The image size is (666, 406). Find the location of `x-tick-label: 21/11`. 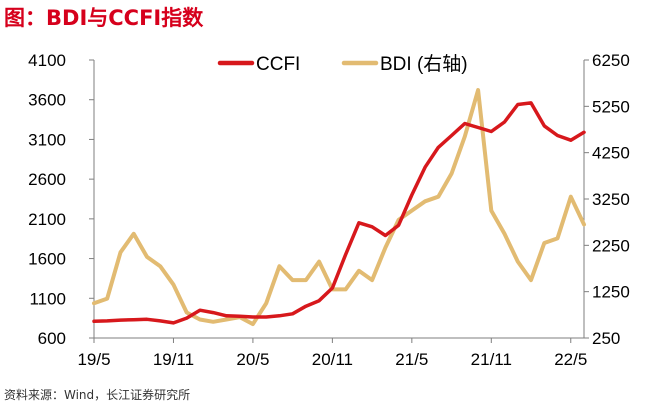

x-tick-label: 21/11 is located at coordinates (491, 359).